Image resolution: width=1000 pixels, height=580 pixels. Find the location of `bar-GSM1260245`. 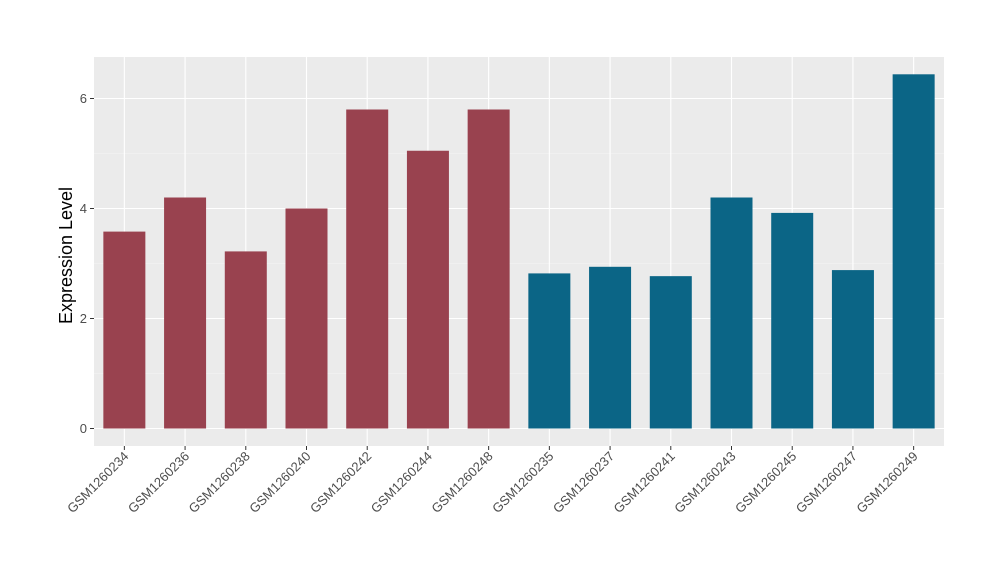

bar-GSM1260245 is located at coordinates (792, 320).